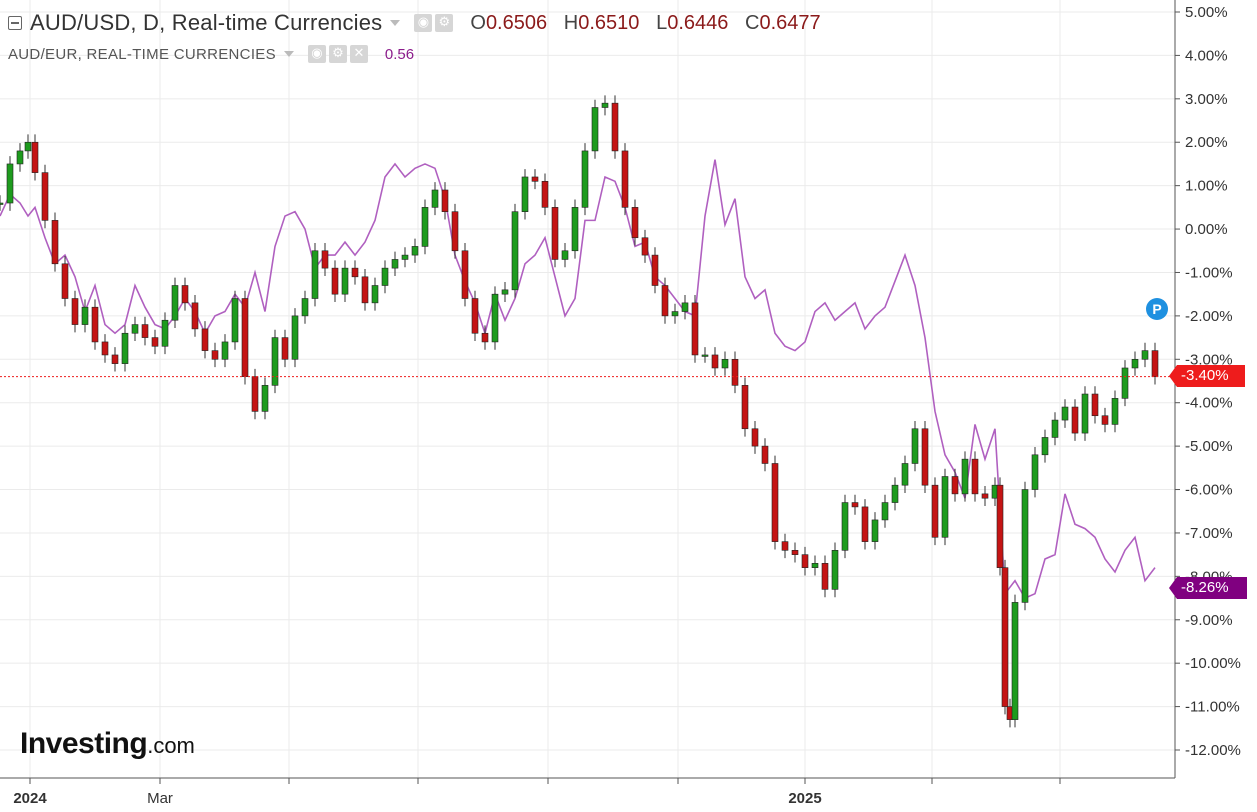  Describe the element at coordinates (358, 54) in the screenshot. I see `close-icon: ✕` at that location.